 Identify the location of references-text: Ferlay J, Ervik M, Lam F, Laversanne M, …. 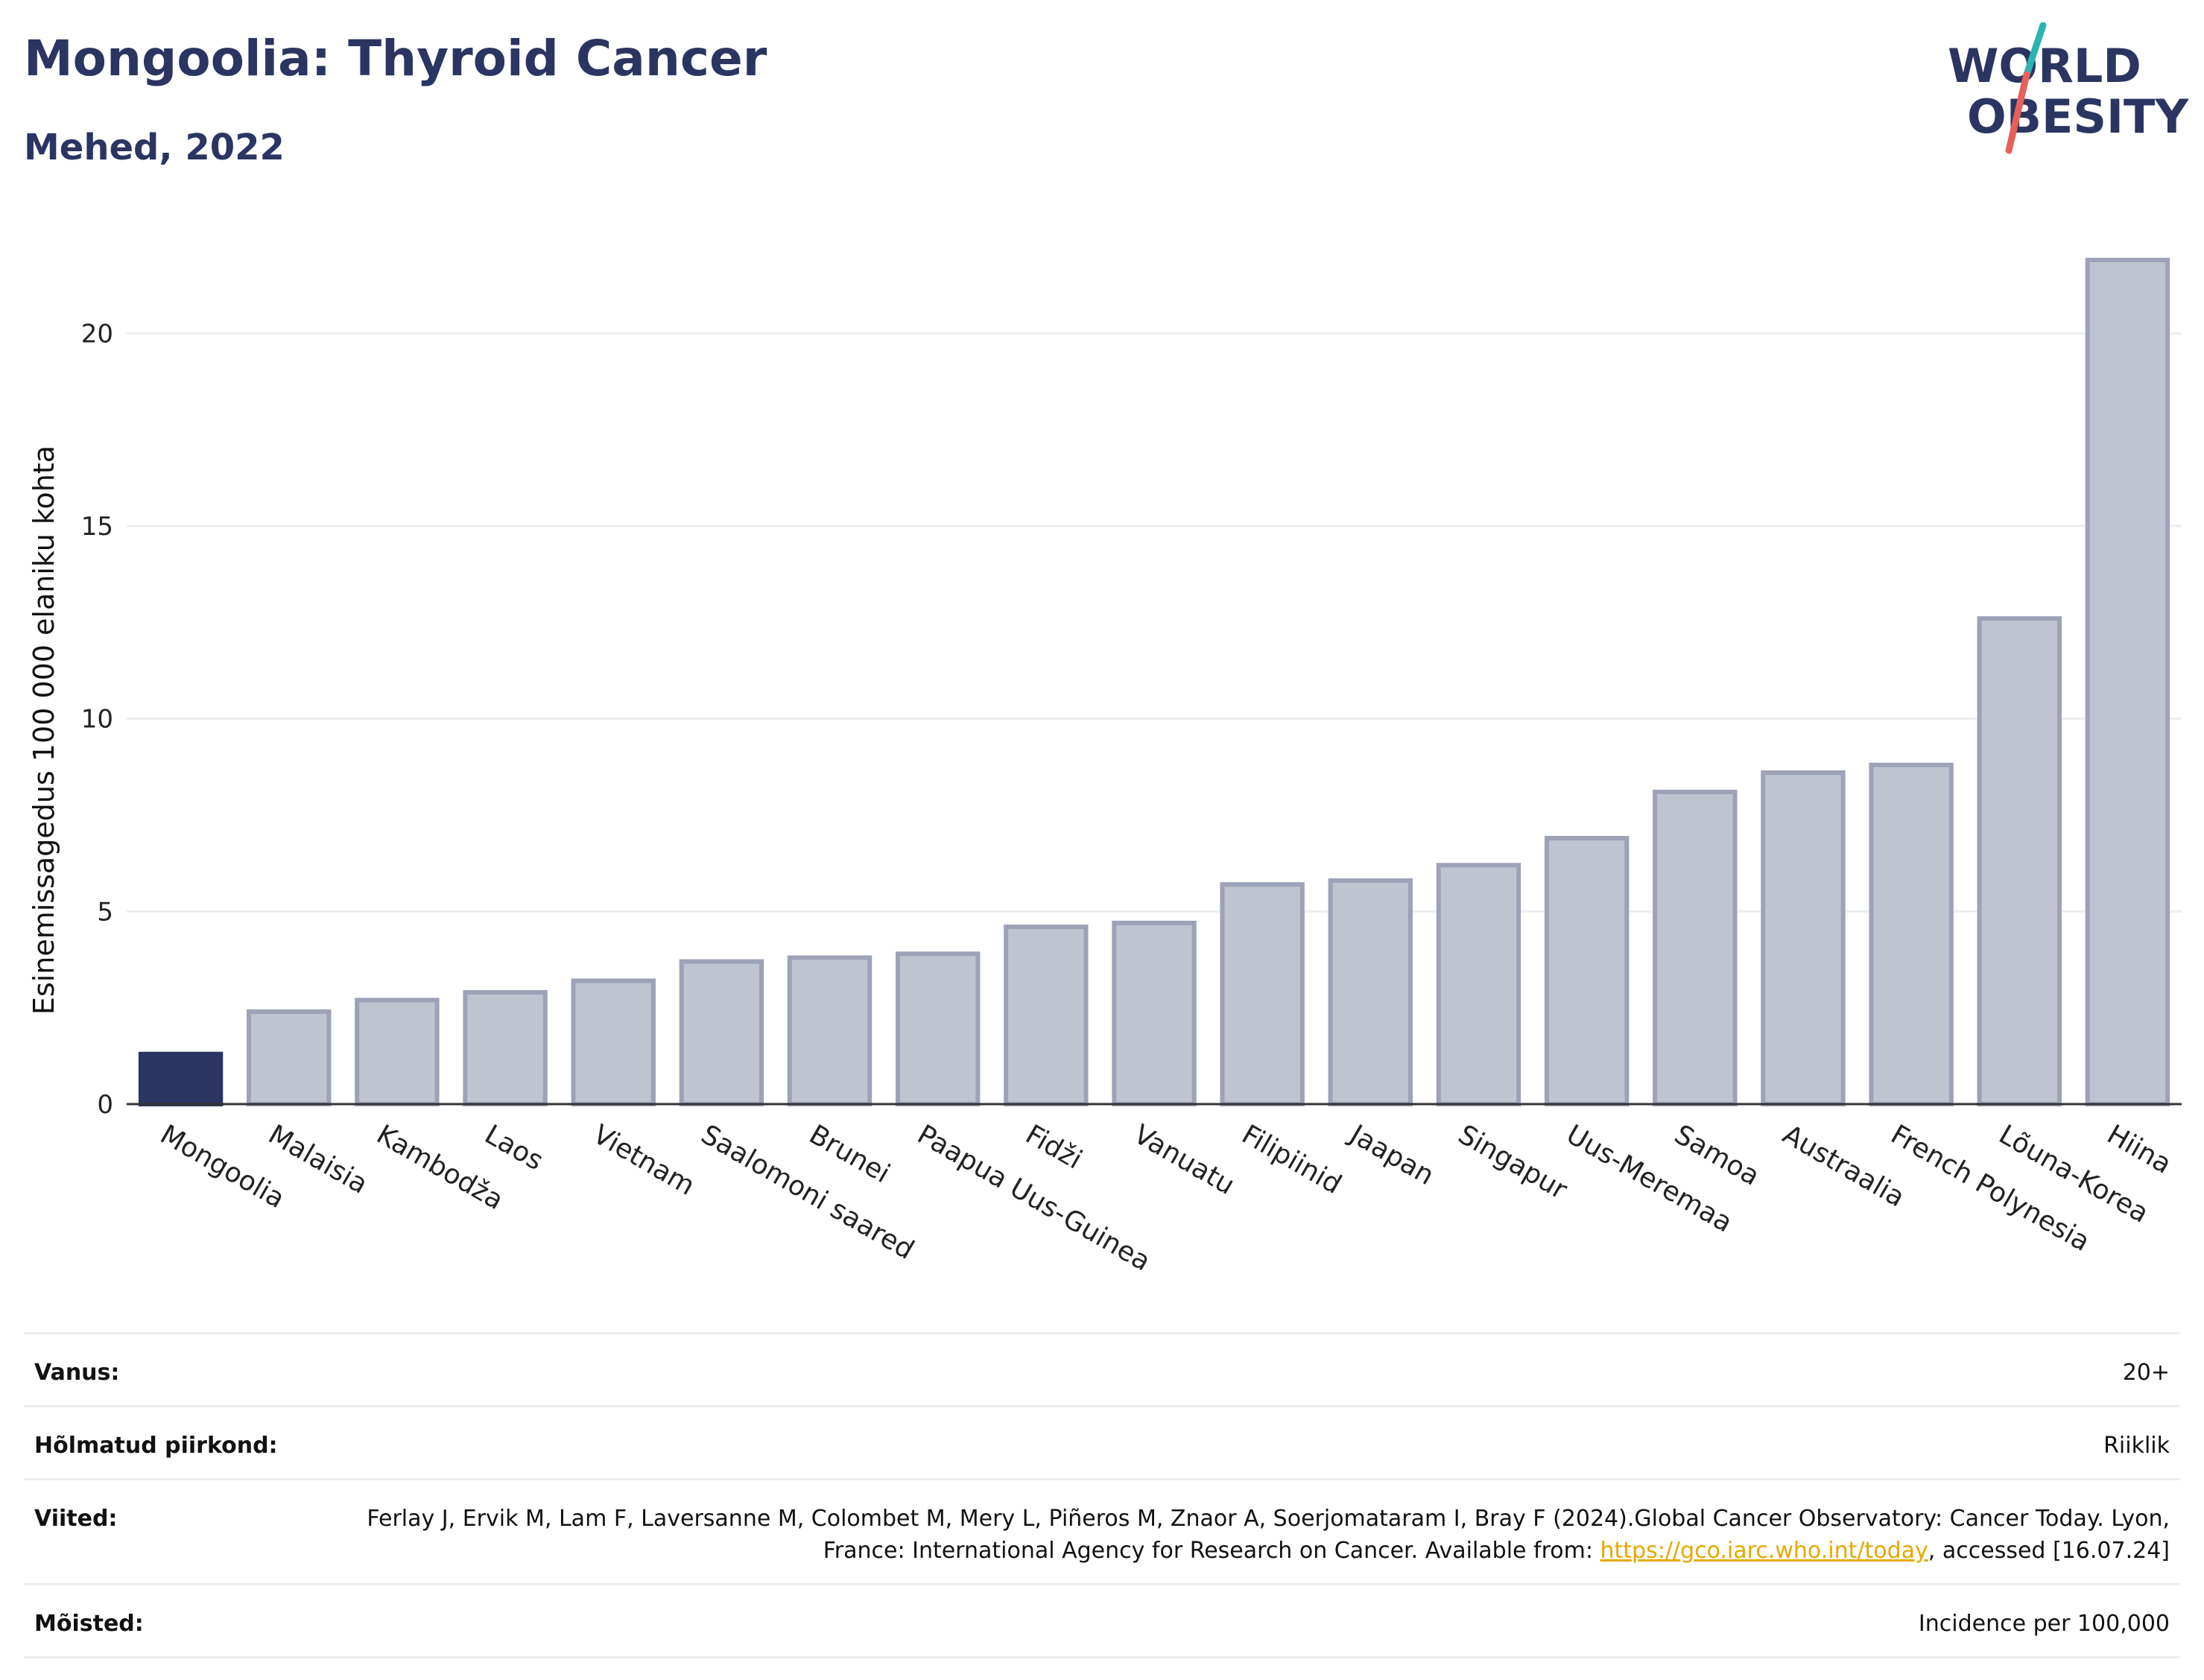
(1268, 1535).